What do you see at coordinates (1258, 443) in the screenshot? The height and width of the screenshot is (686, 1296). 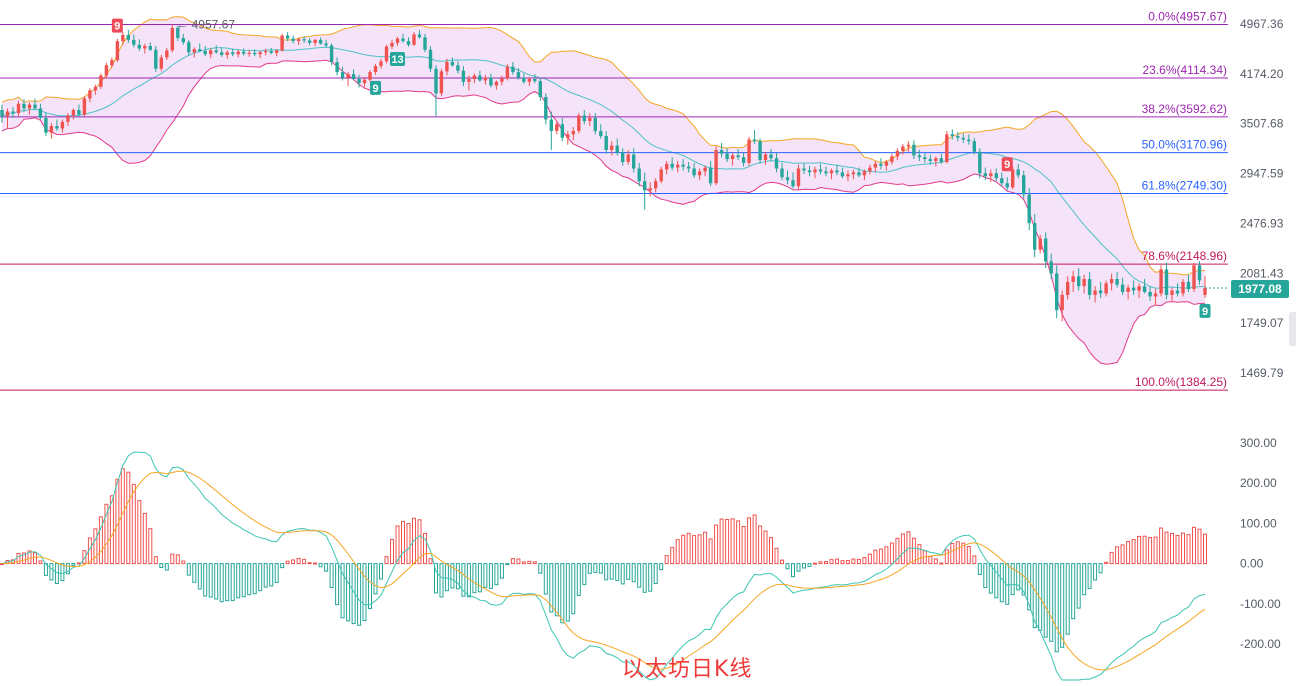 I see `macd-axis-tick: 300.00` at bounding box center [1258, 443].